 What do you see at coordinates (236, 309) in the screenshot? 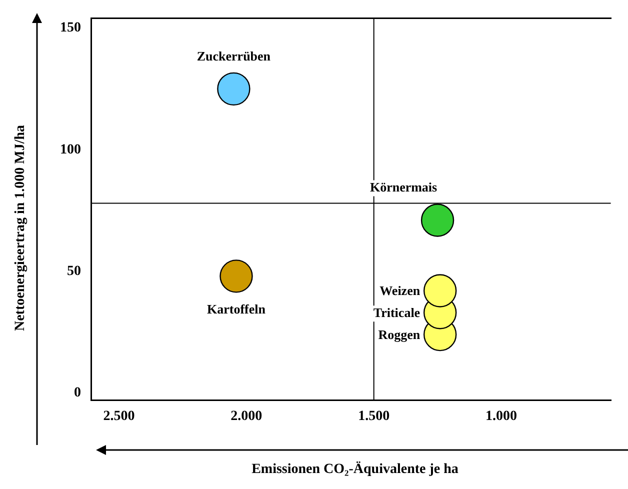
I see `series-label: Kartoffeln` at bounding box center [236, 309].